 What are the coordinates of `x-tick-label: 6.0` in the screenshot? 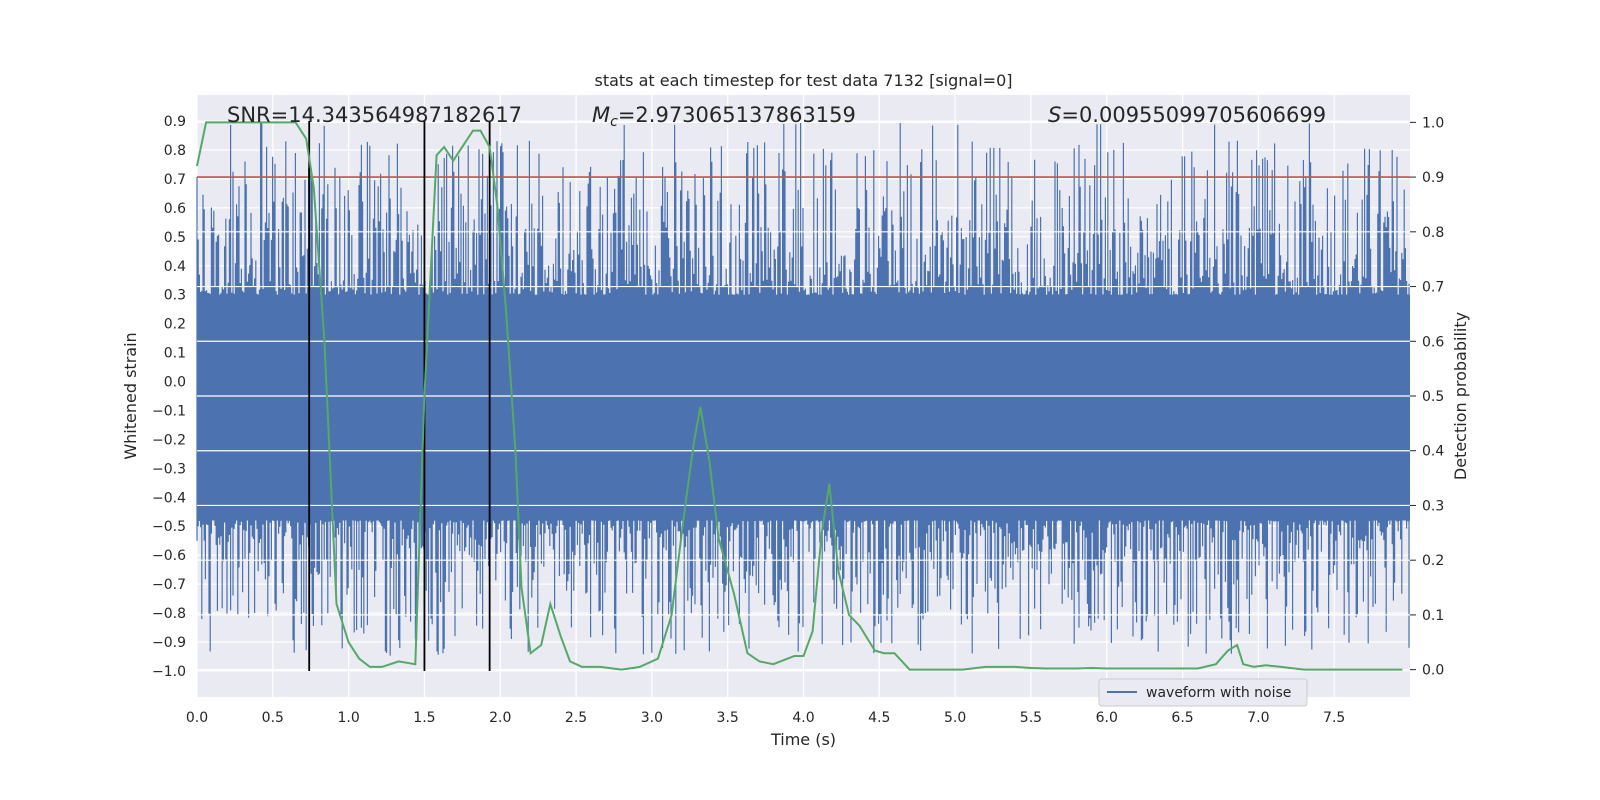 It's located at (1107, 718).